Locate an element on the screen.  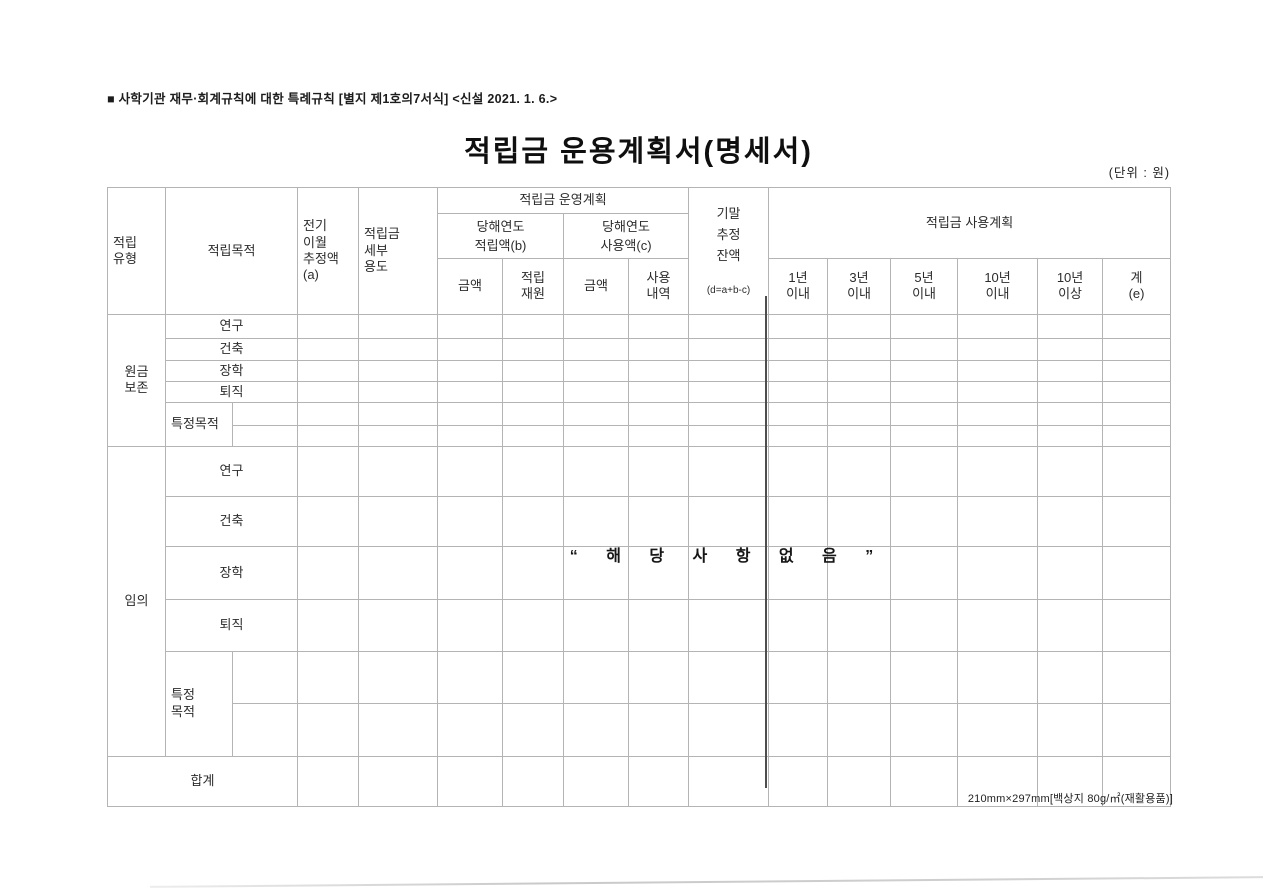
row-principal-retirement: 퇴직 is located at coordinates (640, 391).